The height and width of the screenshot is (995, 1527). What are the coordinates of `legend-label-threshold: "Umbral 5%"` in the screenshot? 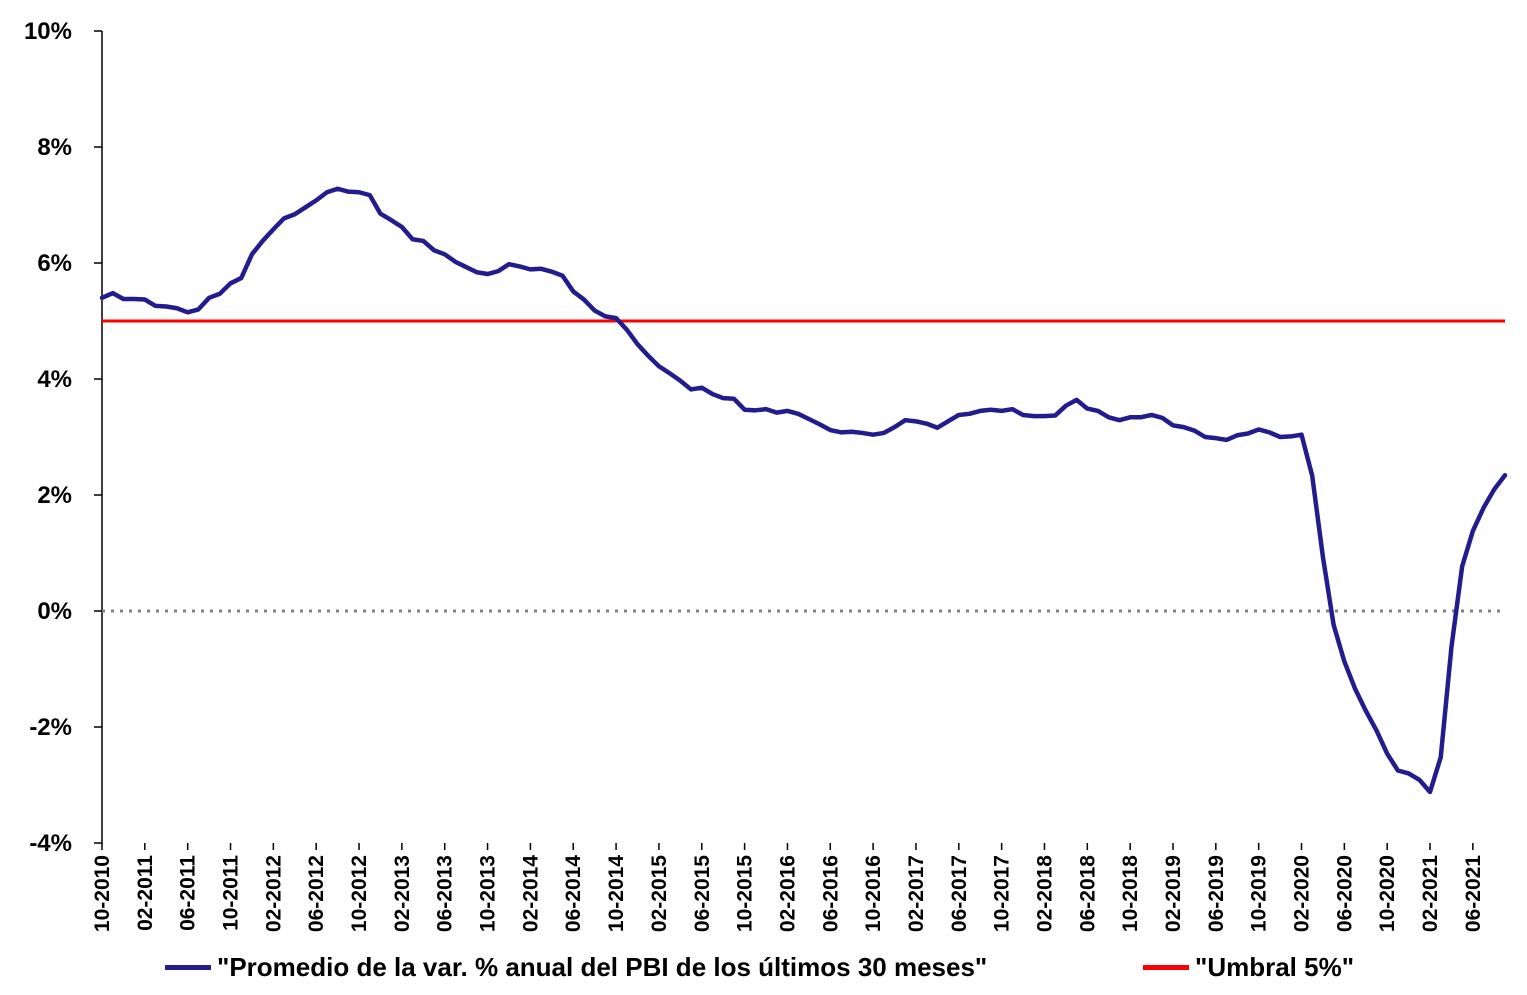 It's located at (1275, 966).